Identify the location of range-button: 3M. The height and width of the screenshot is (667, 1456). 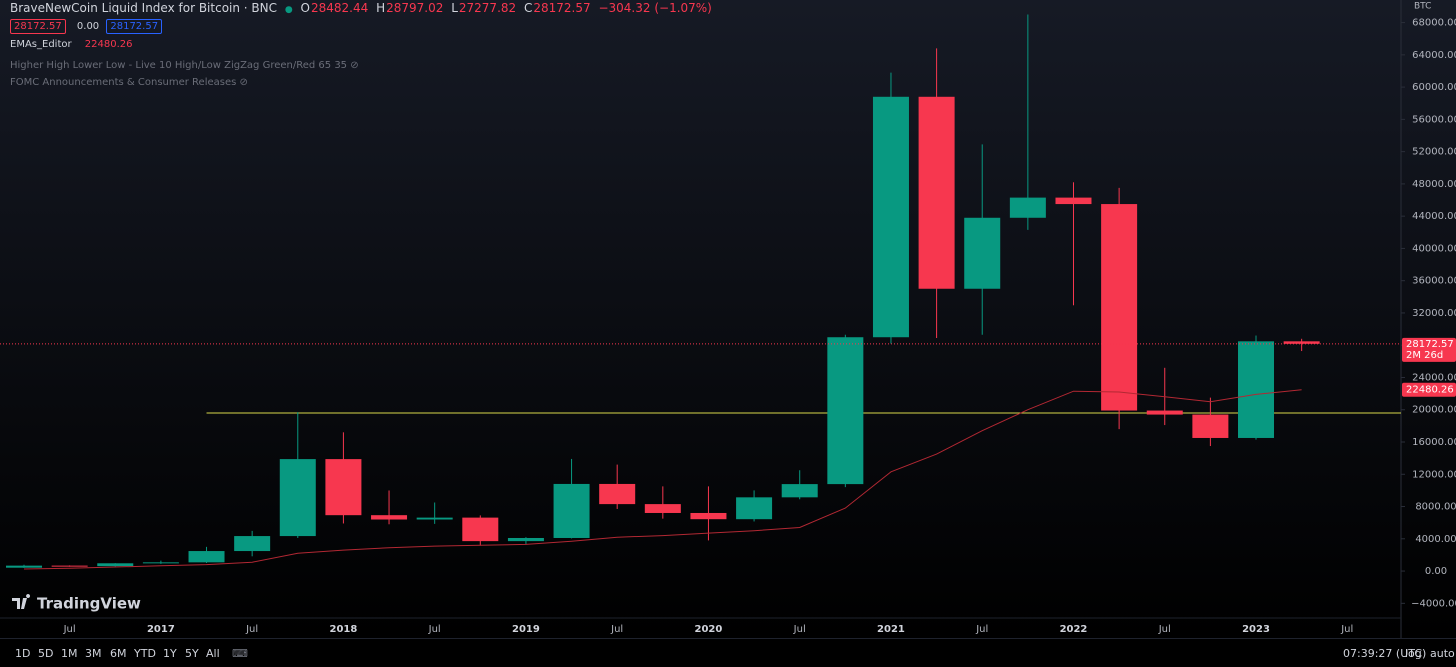
(93, 653).